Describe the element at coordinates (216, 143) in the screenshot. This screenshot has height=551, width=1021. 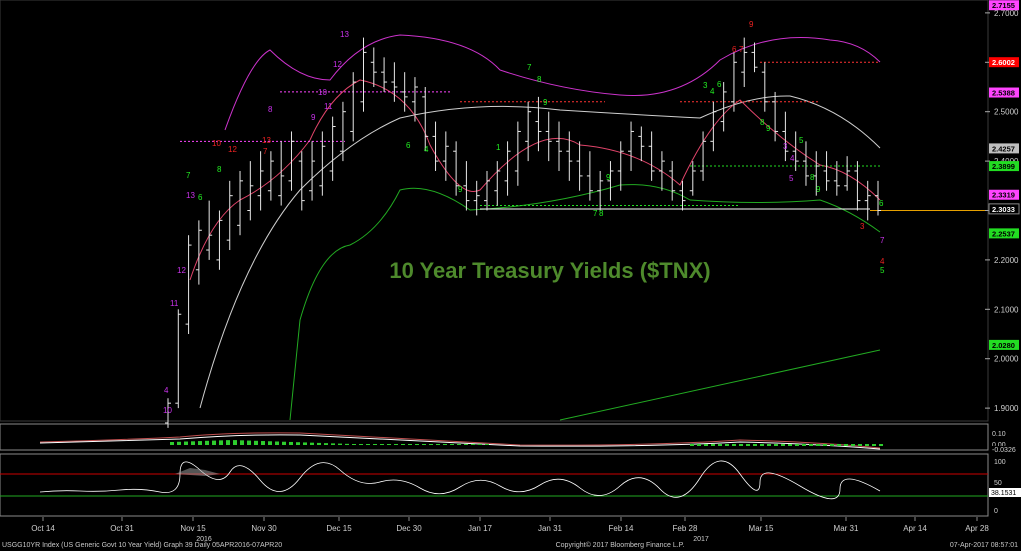
I see `seq_red-count-0: 10` at that location.